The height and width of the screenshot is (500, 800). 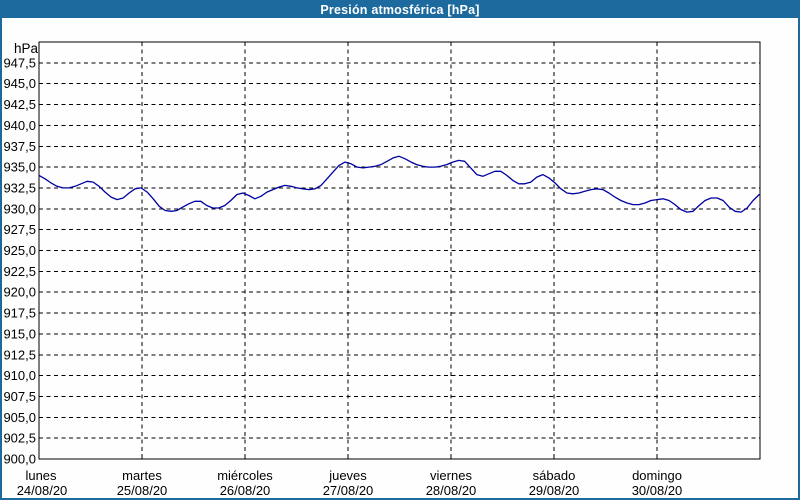 I want to click on x-day-name: lunes, so click(x=41, y=475).